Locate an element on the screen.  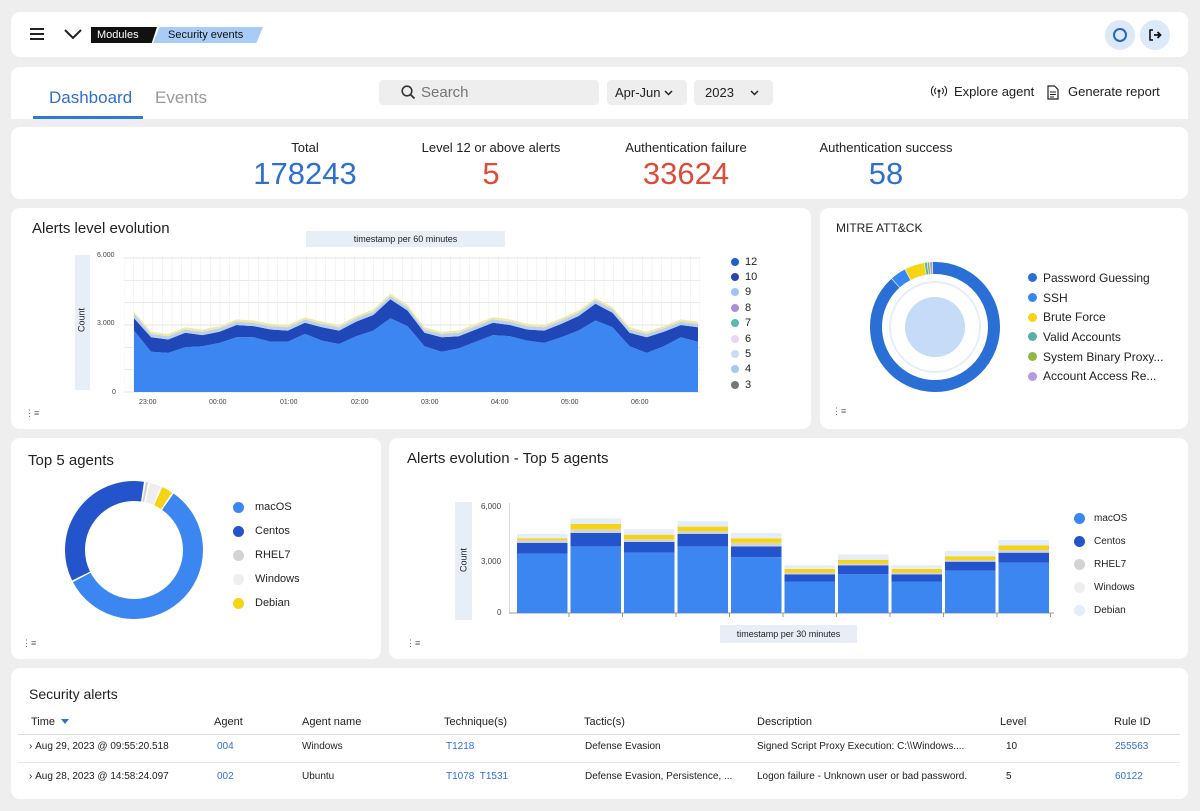
column-header-techniques: Technique(s) is located at coordinates (475, 722).